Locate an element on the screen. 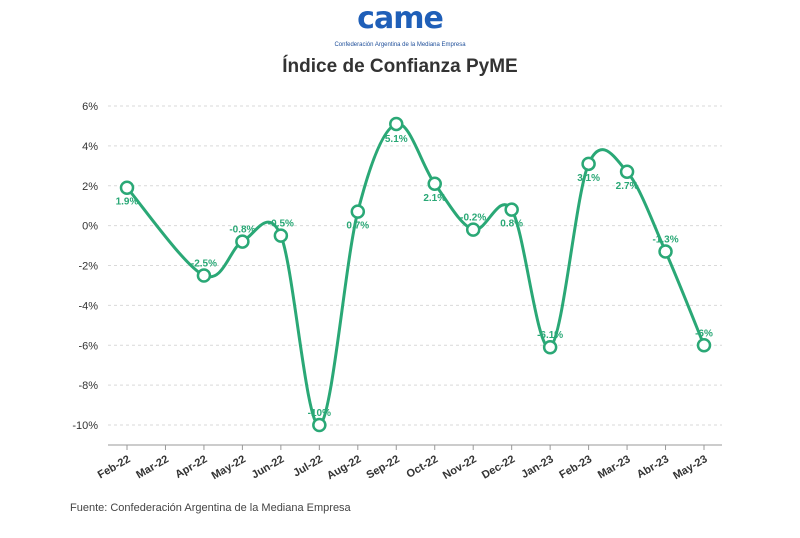 This screenshot has height=538, width=800. y-tick-label: -6% is located at coordinates (88, 346).